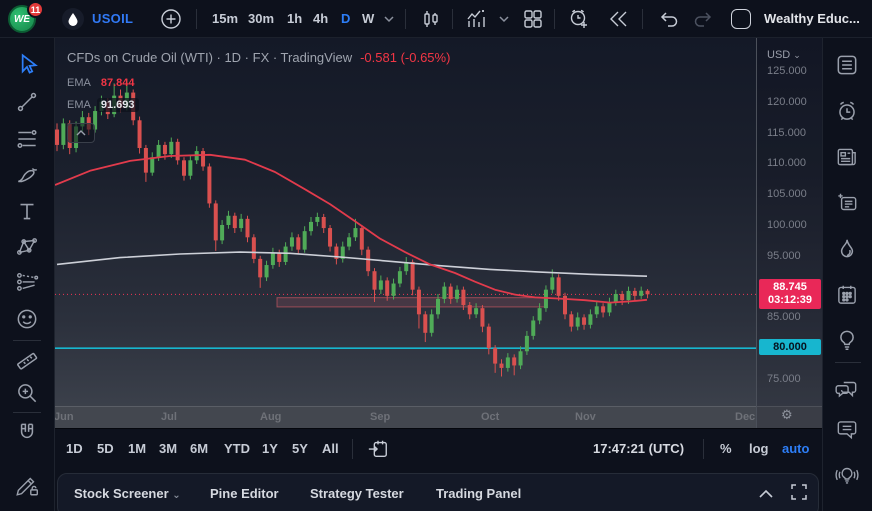 This screenshot has height=511, width=872. Describe the element at coordinates (438, 417) in the screenshot. I see `time-axis: Jun Jul Aug Sep Oct Nov Dec` at that location.